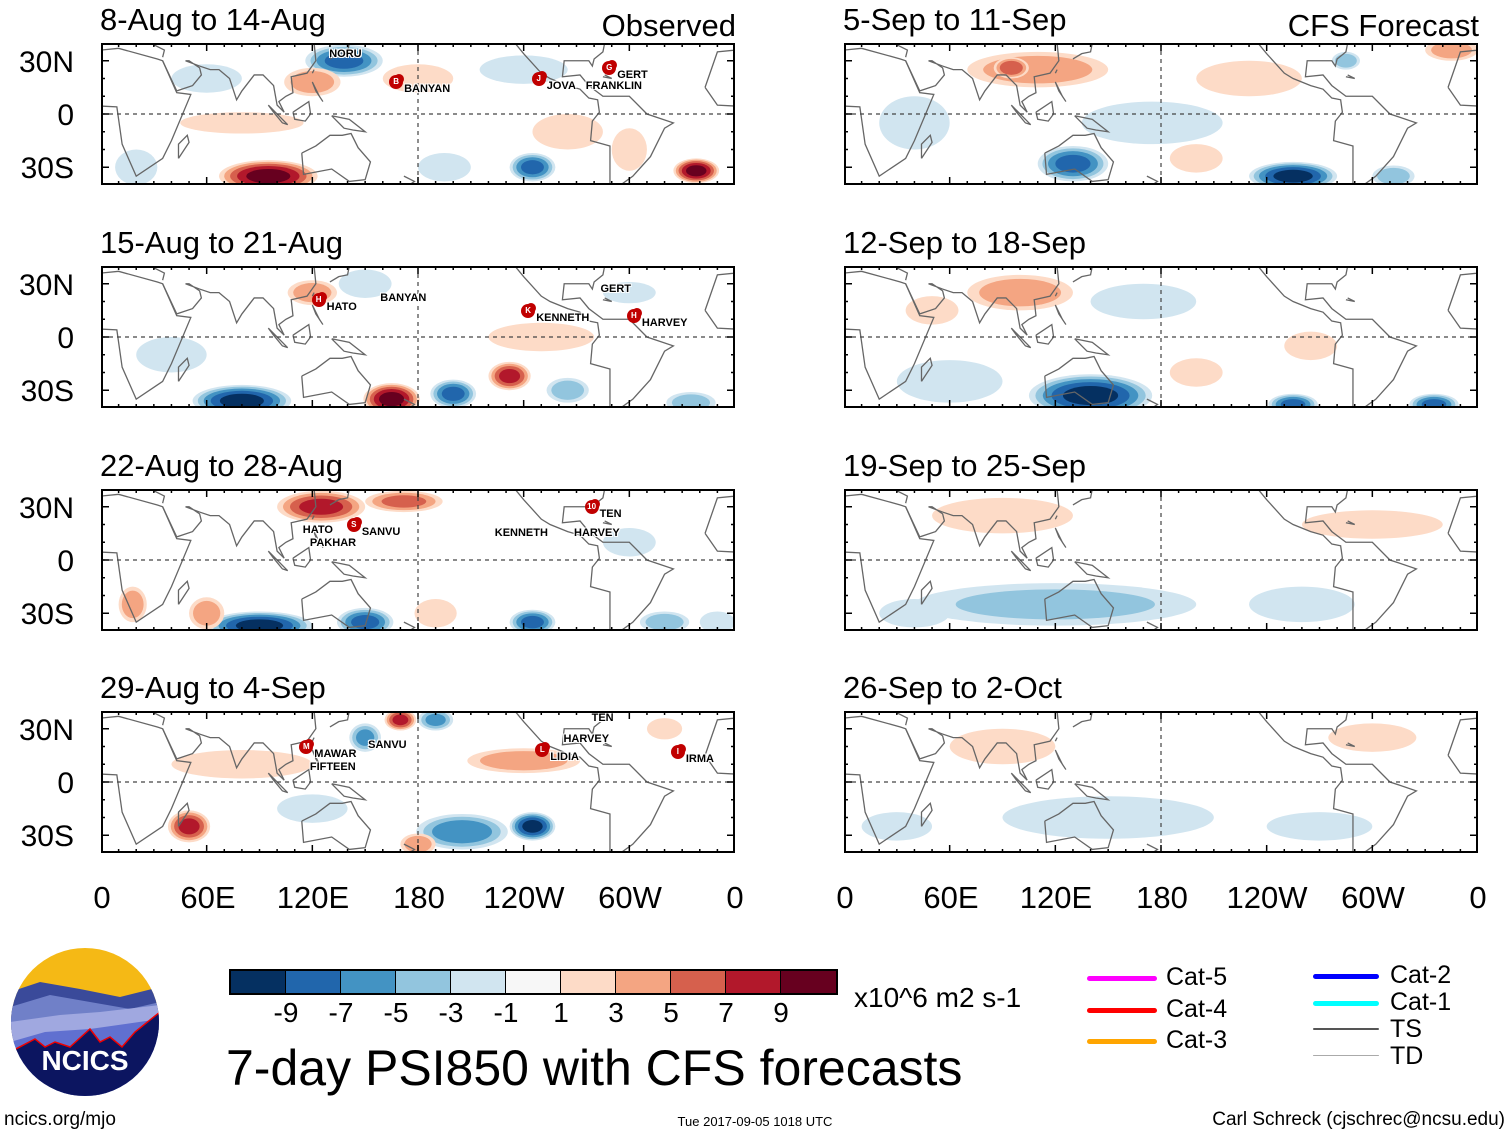  I want to click on x-tick-label: 60W, so click(630, 897).